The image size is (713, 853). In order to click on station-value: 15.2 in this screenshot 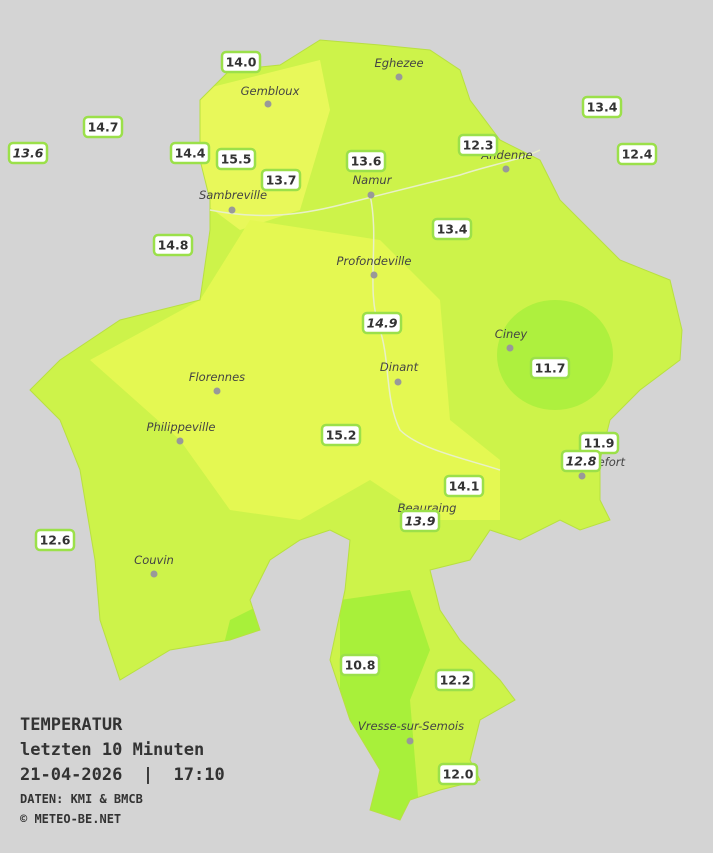, I will do `click(341, 435)`.